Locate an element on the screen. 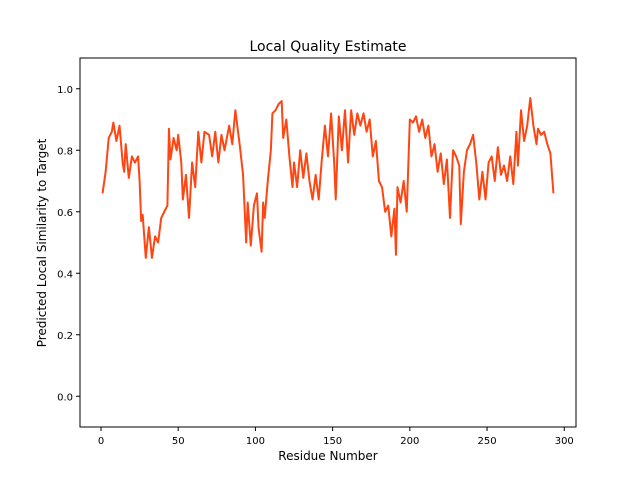 The width and height of the screenshot is (640, 480). x-tick-label: 300 is located at coordinates (564, 441).